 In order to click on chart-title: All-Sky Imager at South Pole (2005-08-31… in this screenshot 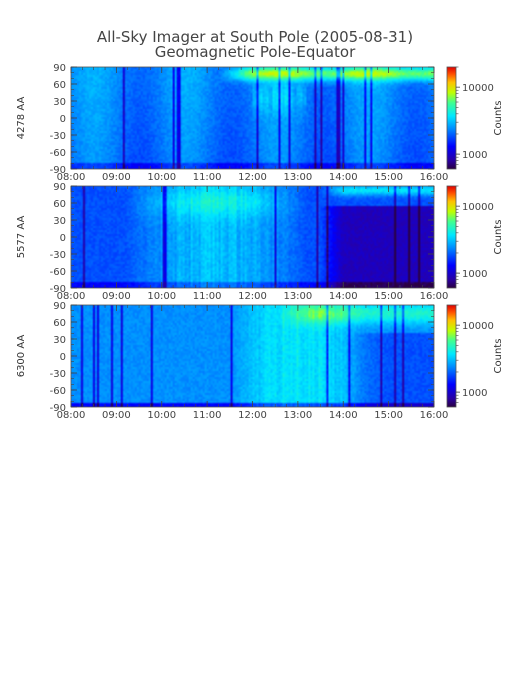, I will do `click(255, 37)`.